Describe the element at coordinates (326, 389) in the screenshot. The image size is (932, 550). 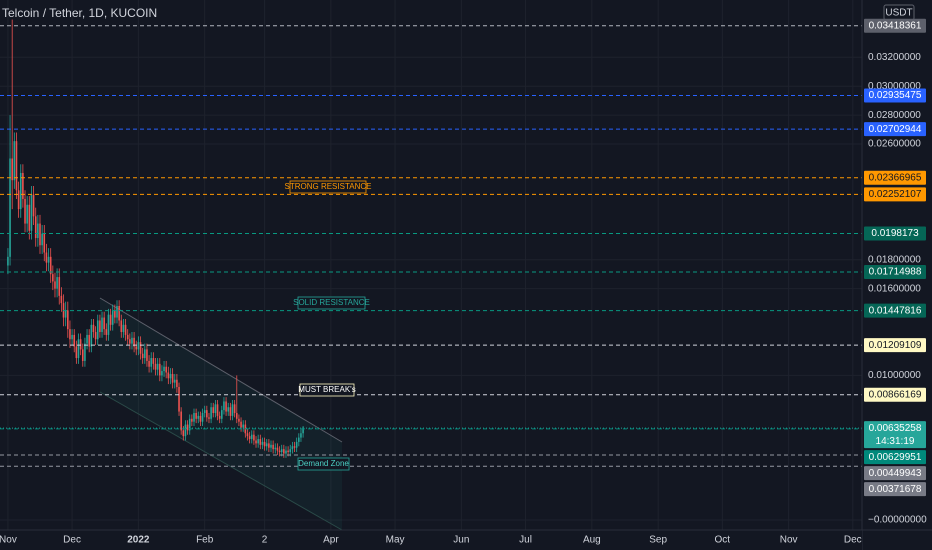
I see `annotation: MUST BREAK's` at that location.